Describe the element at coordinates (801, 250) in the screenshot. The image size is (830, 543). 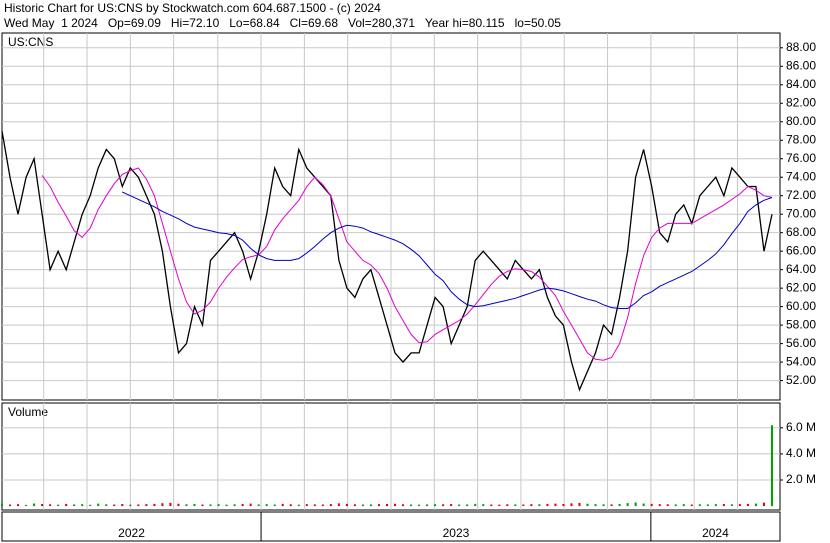
I see `y-tick-label: 66.00` at that location.